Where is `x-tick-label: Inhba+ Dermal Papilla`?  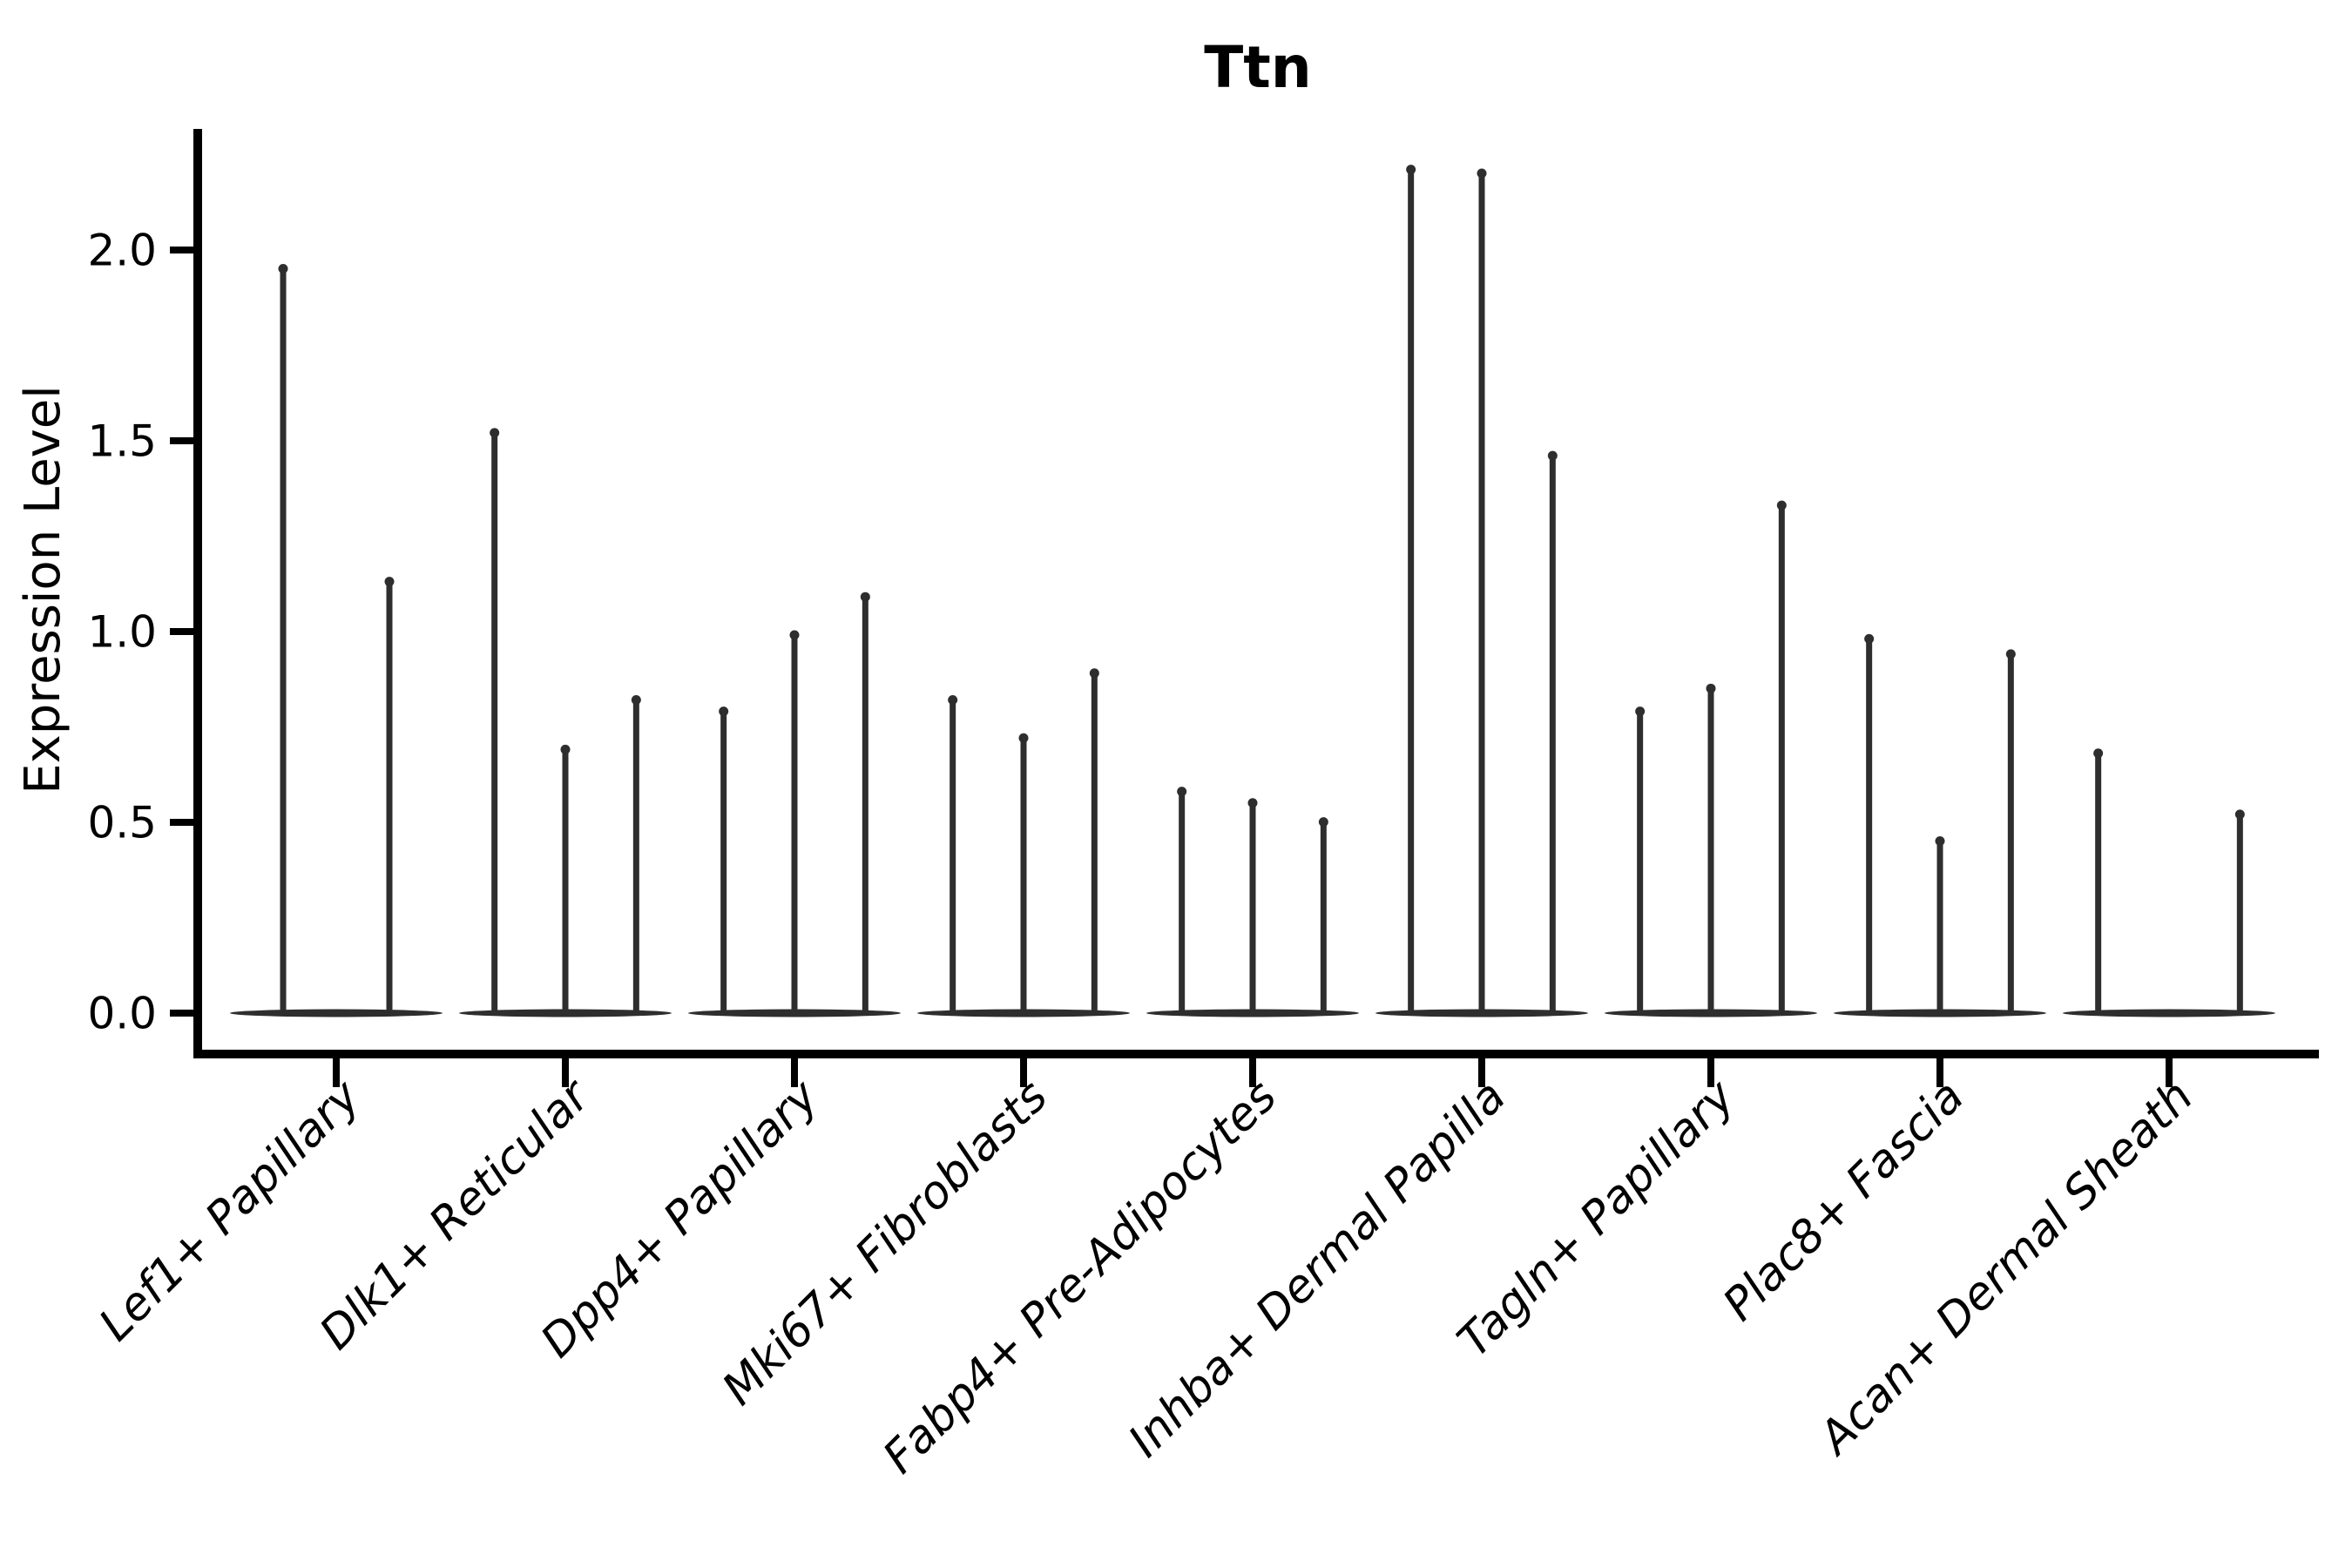
x-tick-label: Inhba+ Dermal Papilla is located at coordinates (1317, 1270).